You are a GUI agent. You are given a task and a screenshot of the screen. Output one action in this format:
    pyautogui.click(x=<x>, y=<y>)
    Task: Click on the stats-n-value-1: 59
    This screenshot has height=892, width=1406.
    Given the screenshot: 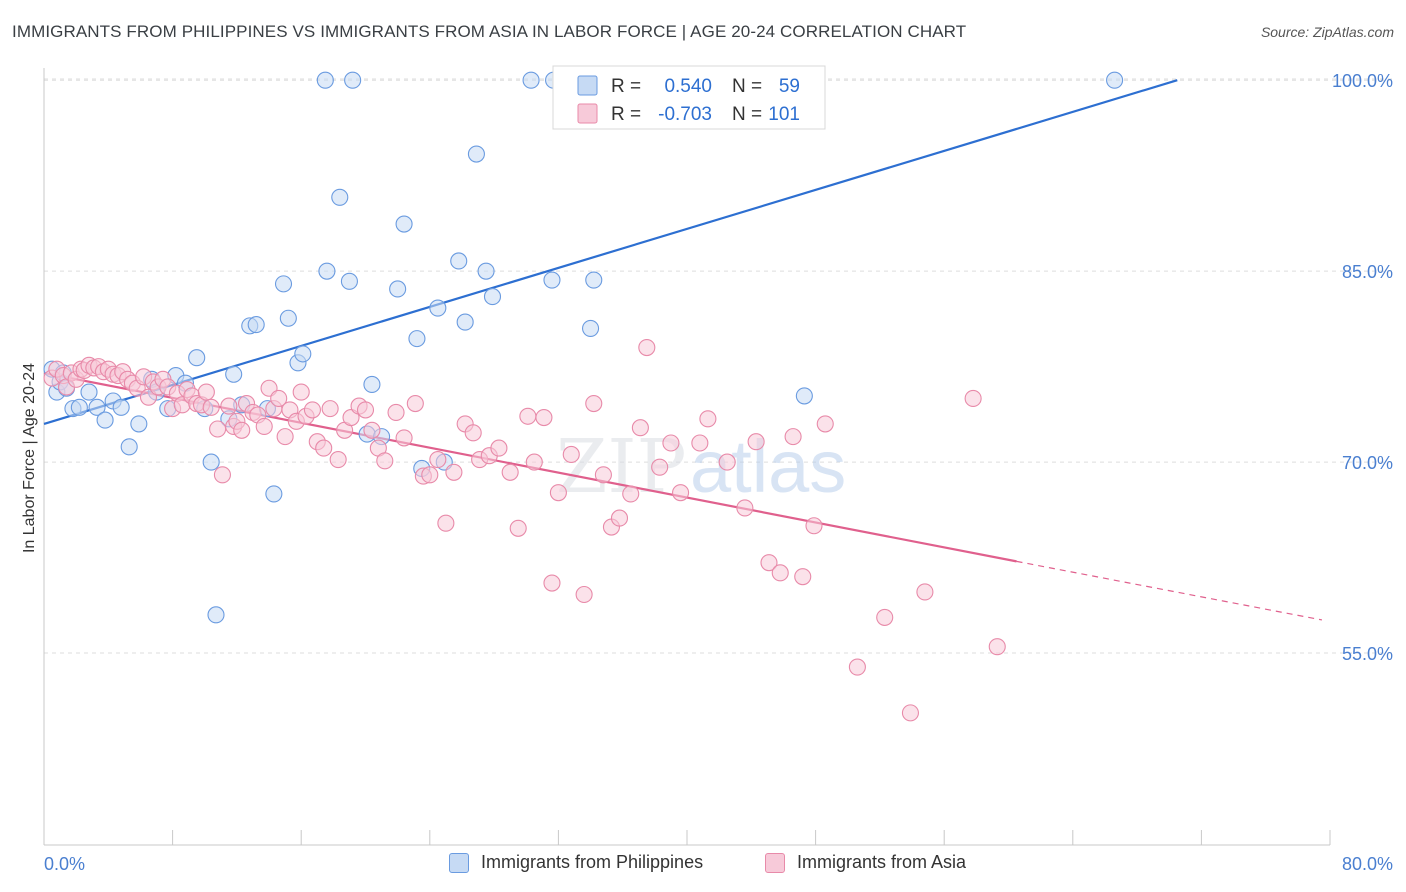 What is the action you would take?
    pyautogui.click(x=789, y=86)
    